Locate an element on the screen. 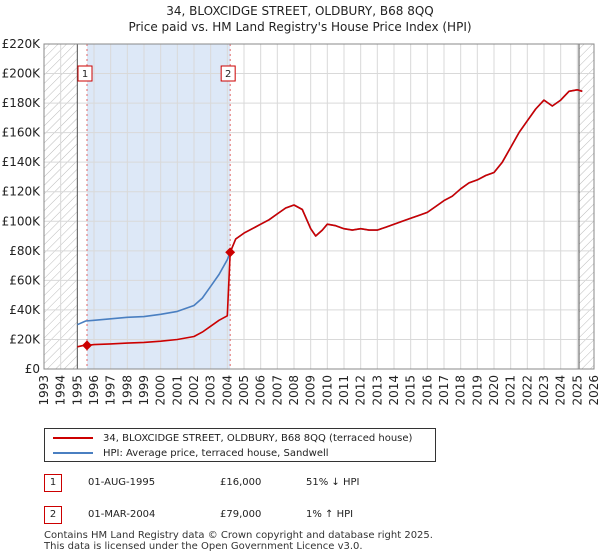 The width and height of the screenshot is (600, 560). x-tick-label: 2019 is located at coordinates (477, 390).